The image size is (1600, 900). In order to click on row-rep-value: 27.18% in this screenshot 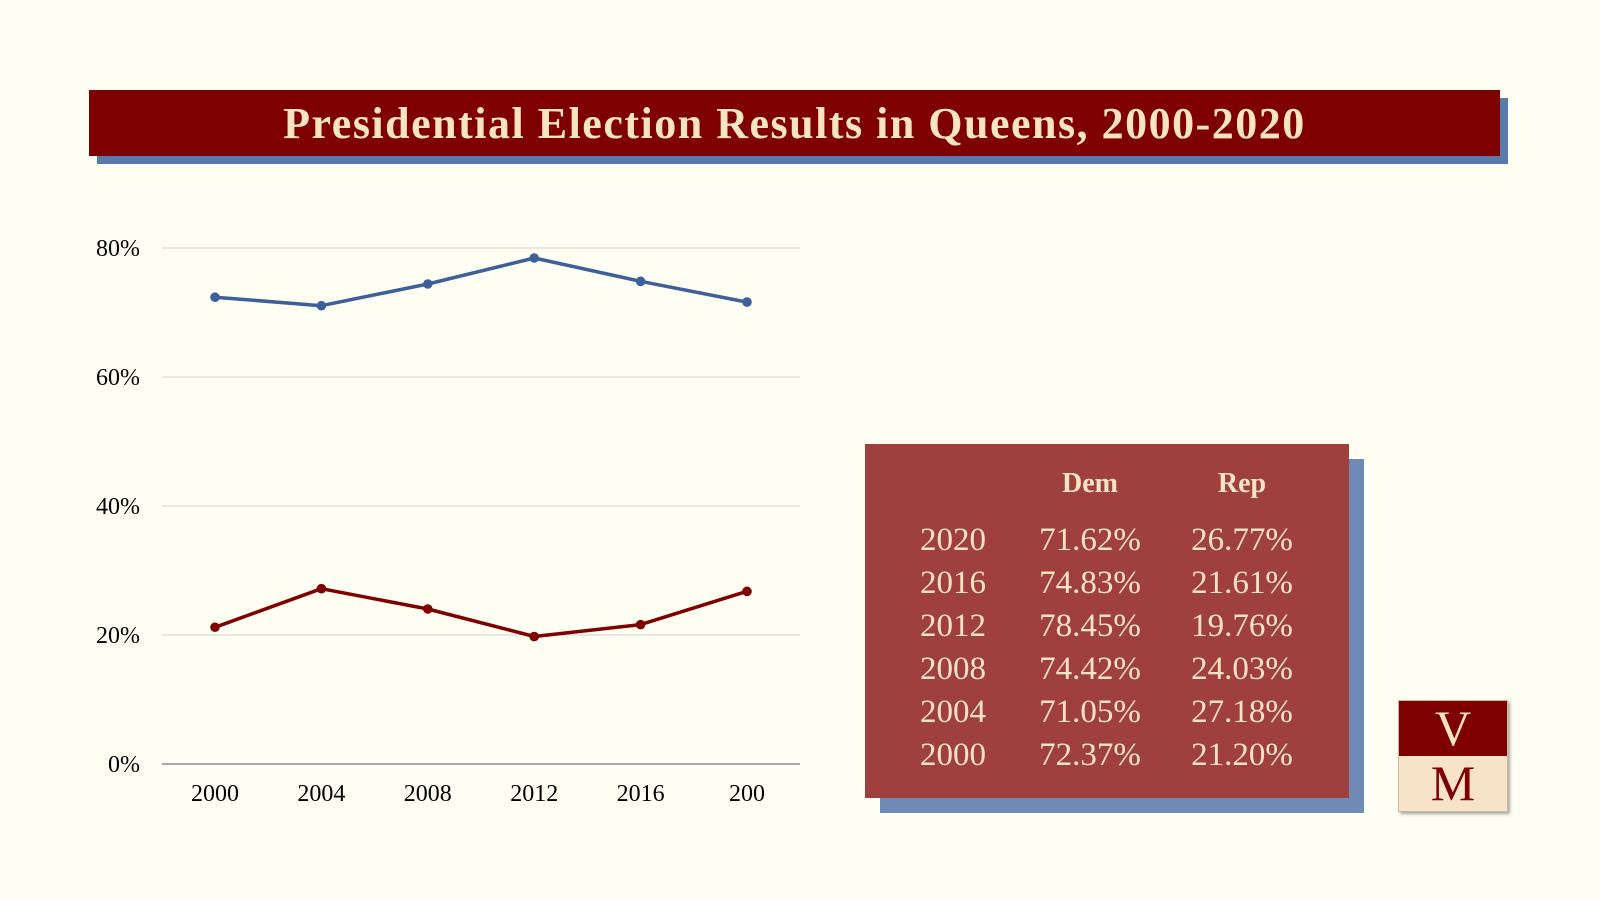, I will do `click(1242, 712)`.